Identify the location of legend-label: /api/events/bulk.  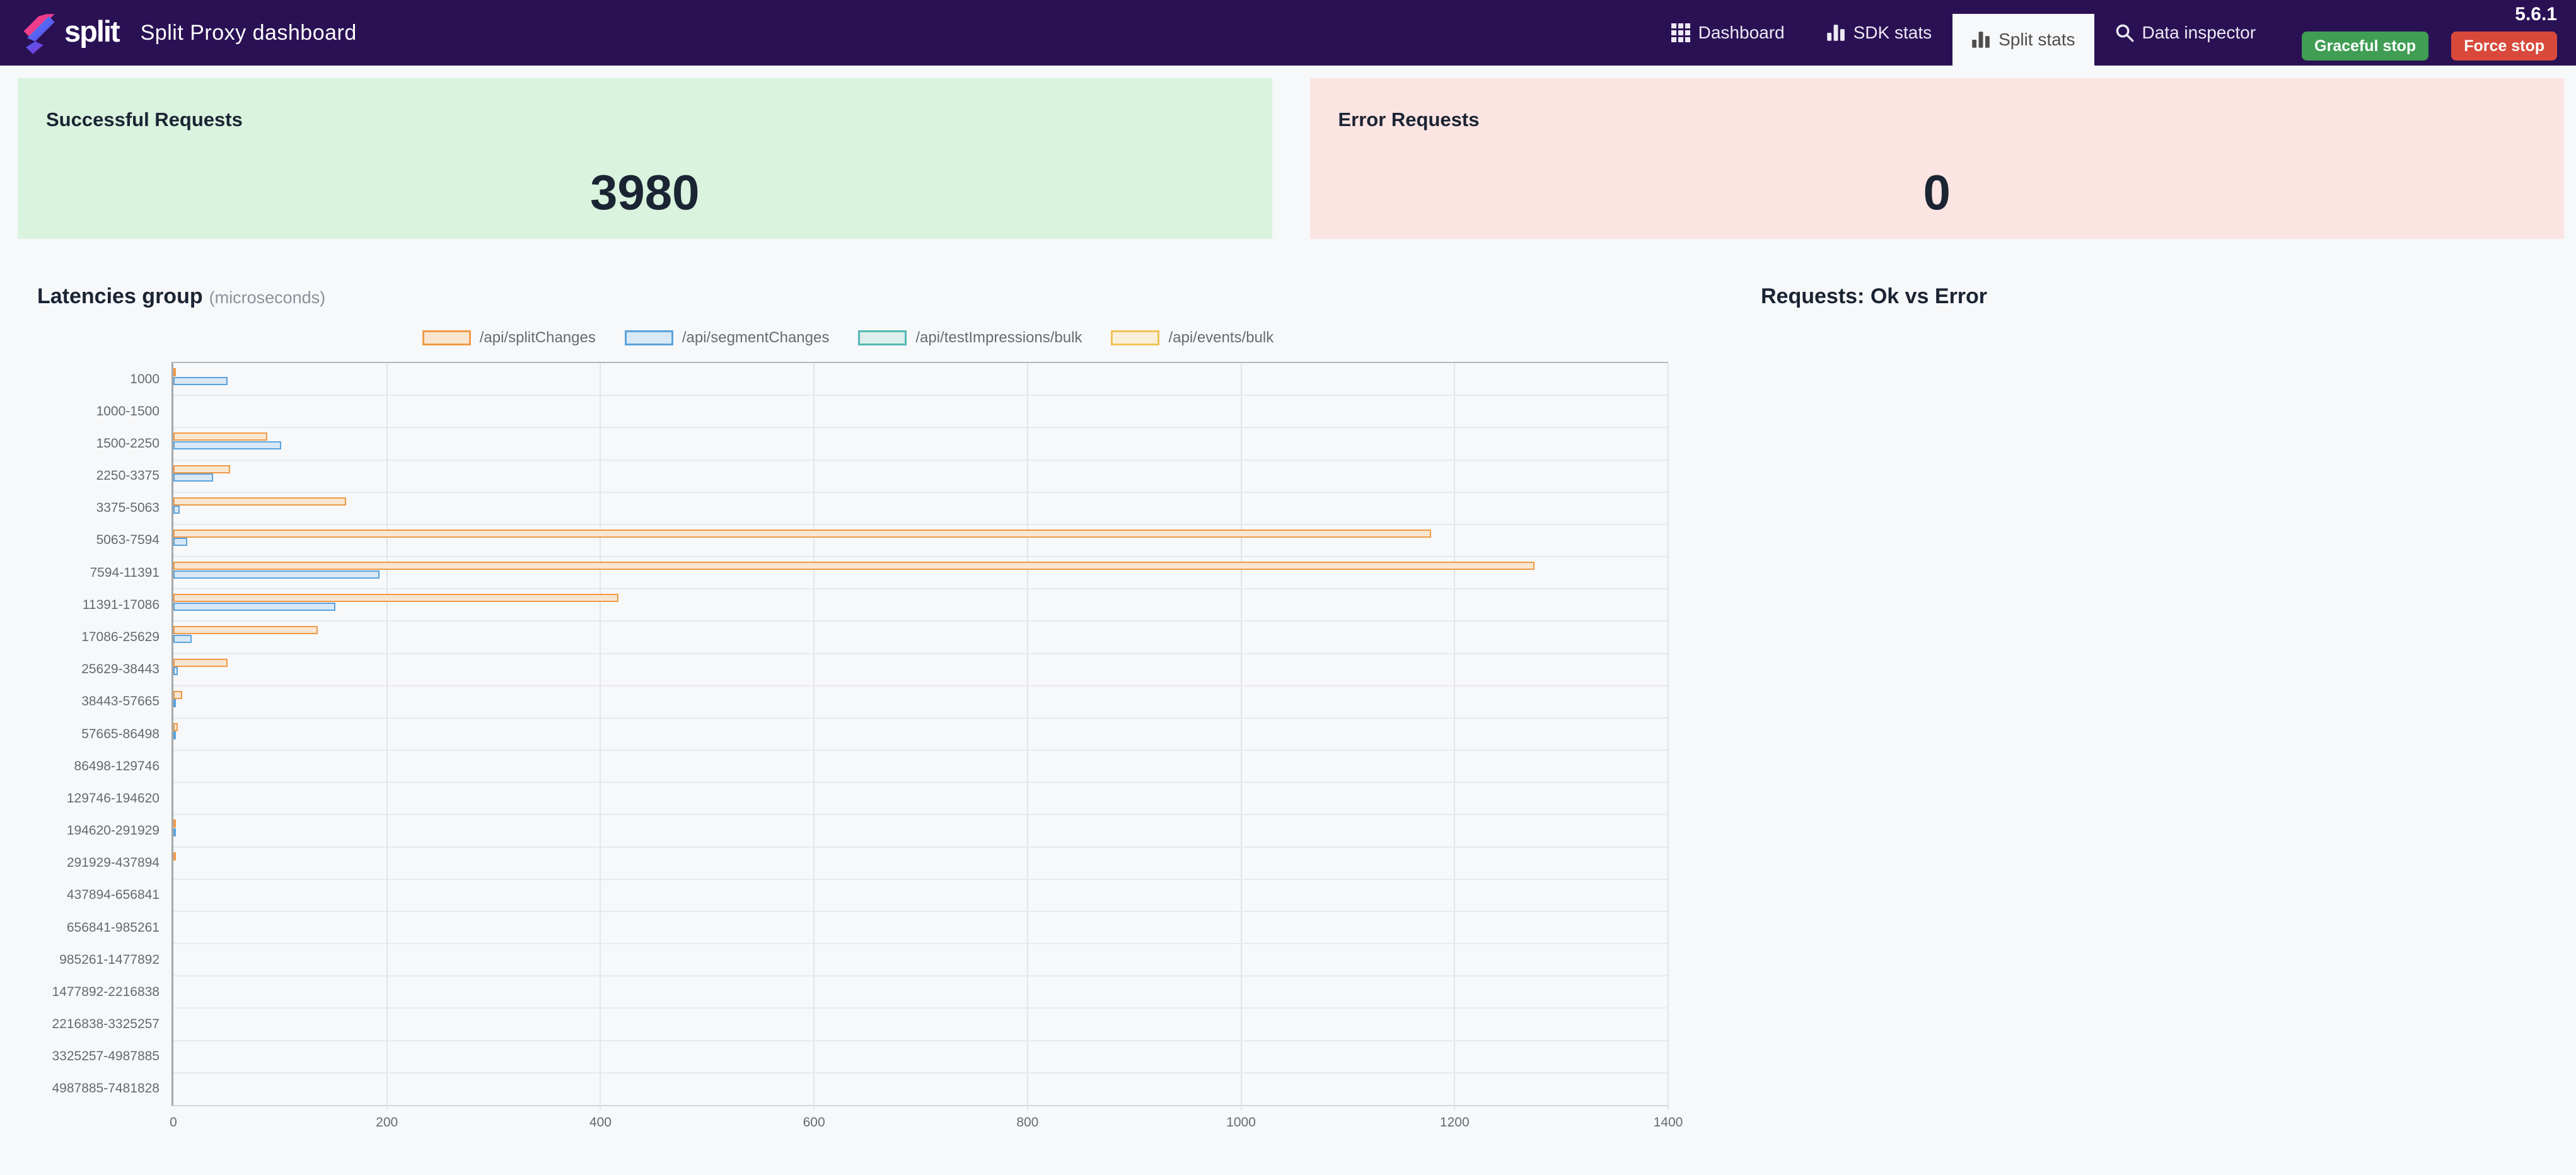
(1221, 337).